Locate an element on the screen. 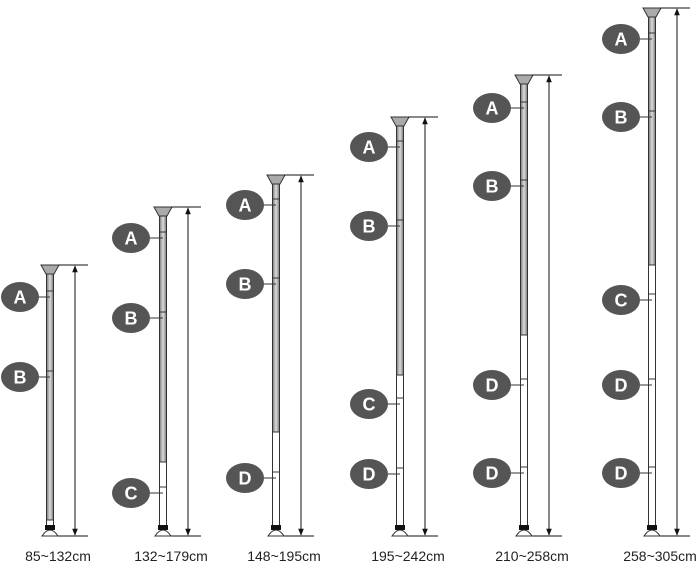 Image resolution: width=700 pixels, height=568 pixels. range-caption: 258~305cm is located at coordinates (660, 556).